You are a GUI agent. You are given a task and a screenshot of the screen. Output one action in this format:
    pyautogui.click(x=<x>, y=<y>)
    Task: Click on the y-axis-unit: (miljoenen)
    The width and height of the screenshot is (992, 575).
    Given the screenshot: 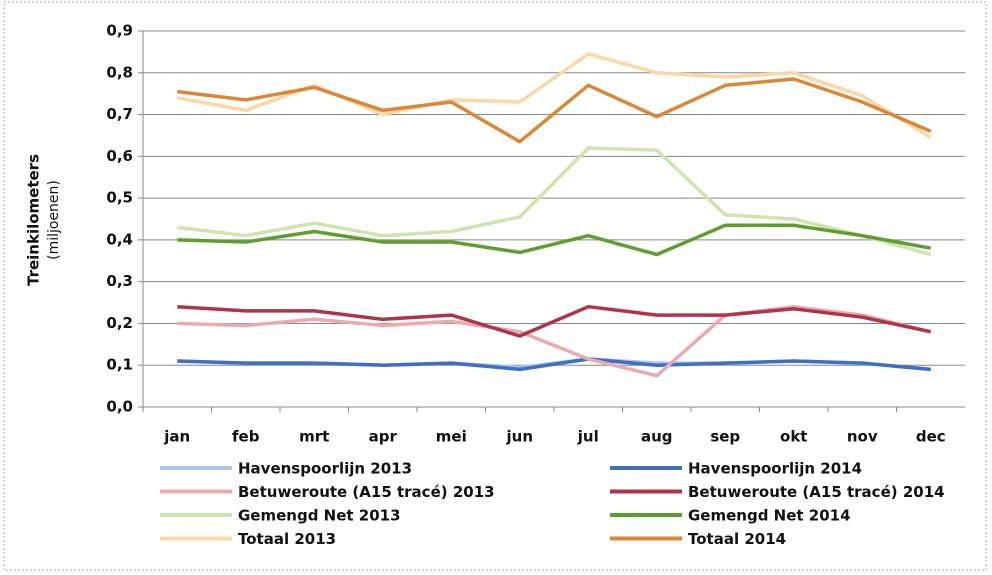 What is the action you would take?
    pyautogui.click(x=54, y=220)
    